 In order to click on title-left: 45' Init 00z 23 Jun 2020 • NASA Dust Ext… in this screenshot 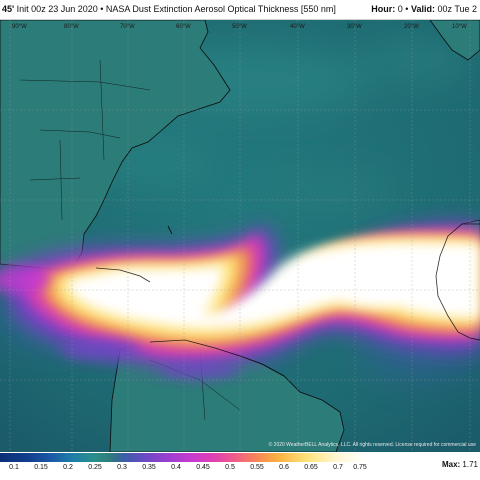, I will do `click(169, 9)`.